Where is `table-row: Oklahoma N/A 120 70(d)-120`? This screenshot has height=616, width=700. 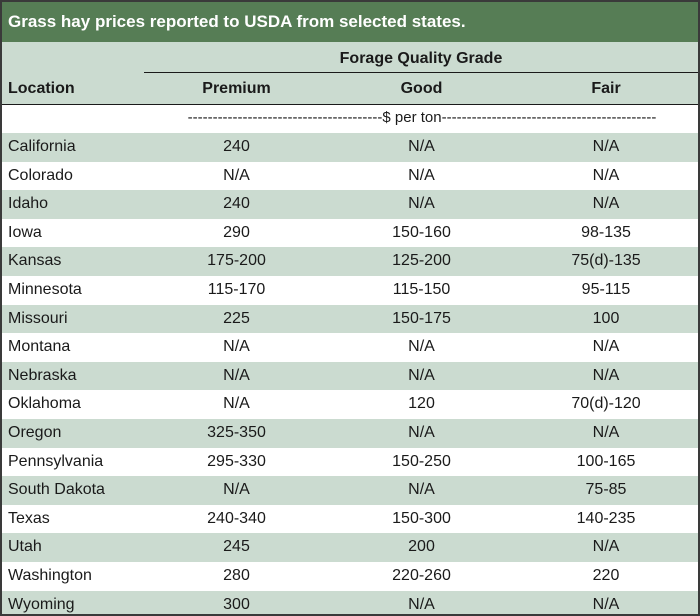 table-row: Oklahoma N/A 120 70(d)-120 is located at coordinates (350, 404).